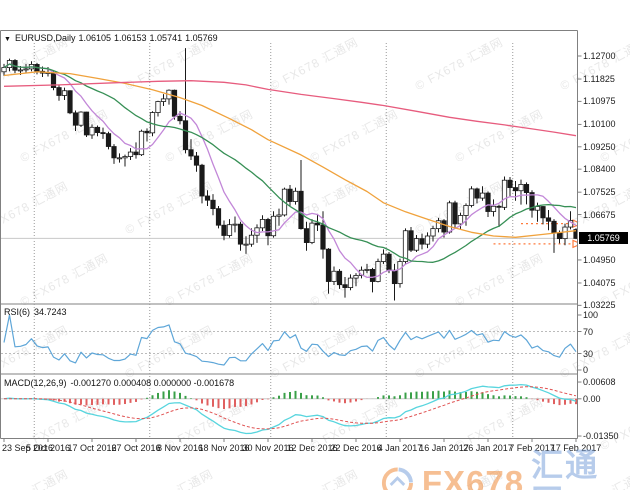  What do you see at coordinates (599, 124) in the screenshot?
I see `price-axis-label: 1.10100` at bounding box center [599, 124].